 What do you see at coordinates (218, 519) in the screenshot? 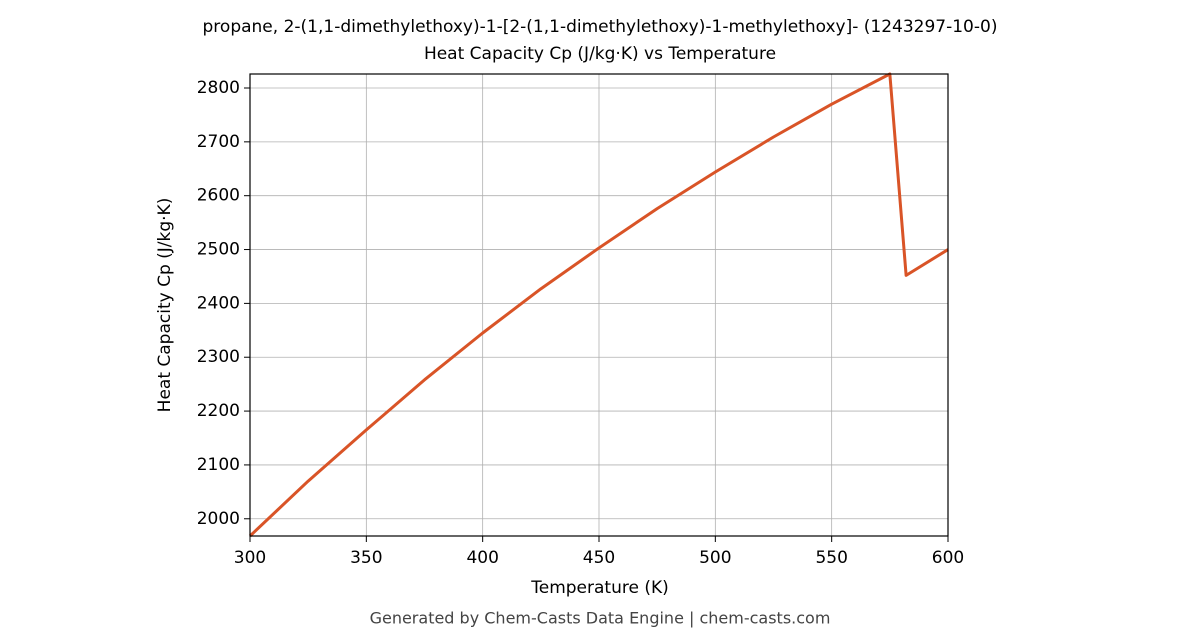
I see `y-tick-label: 2000` at bounding box center [218, 519].